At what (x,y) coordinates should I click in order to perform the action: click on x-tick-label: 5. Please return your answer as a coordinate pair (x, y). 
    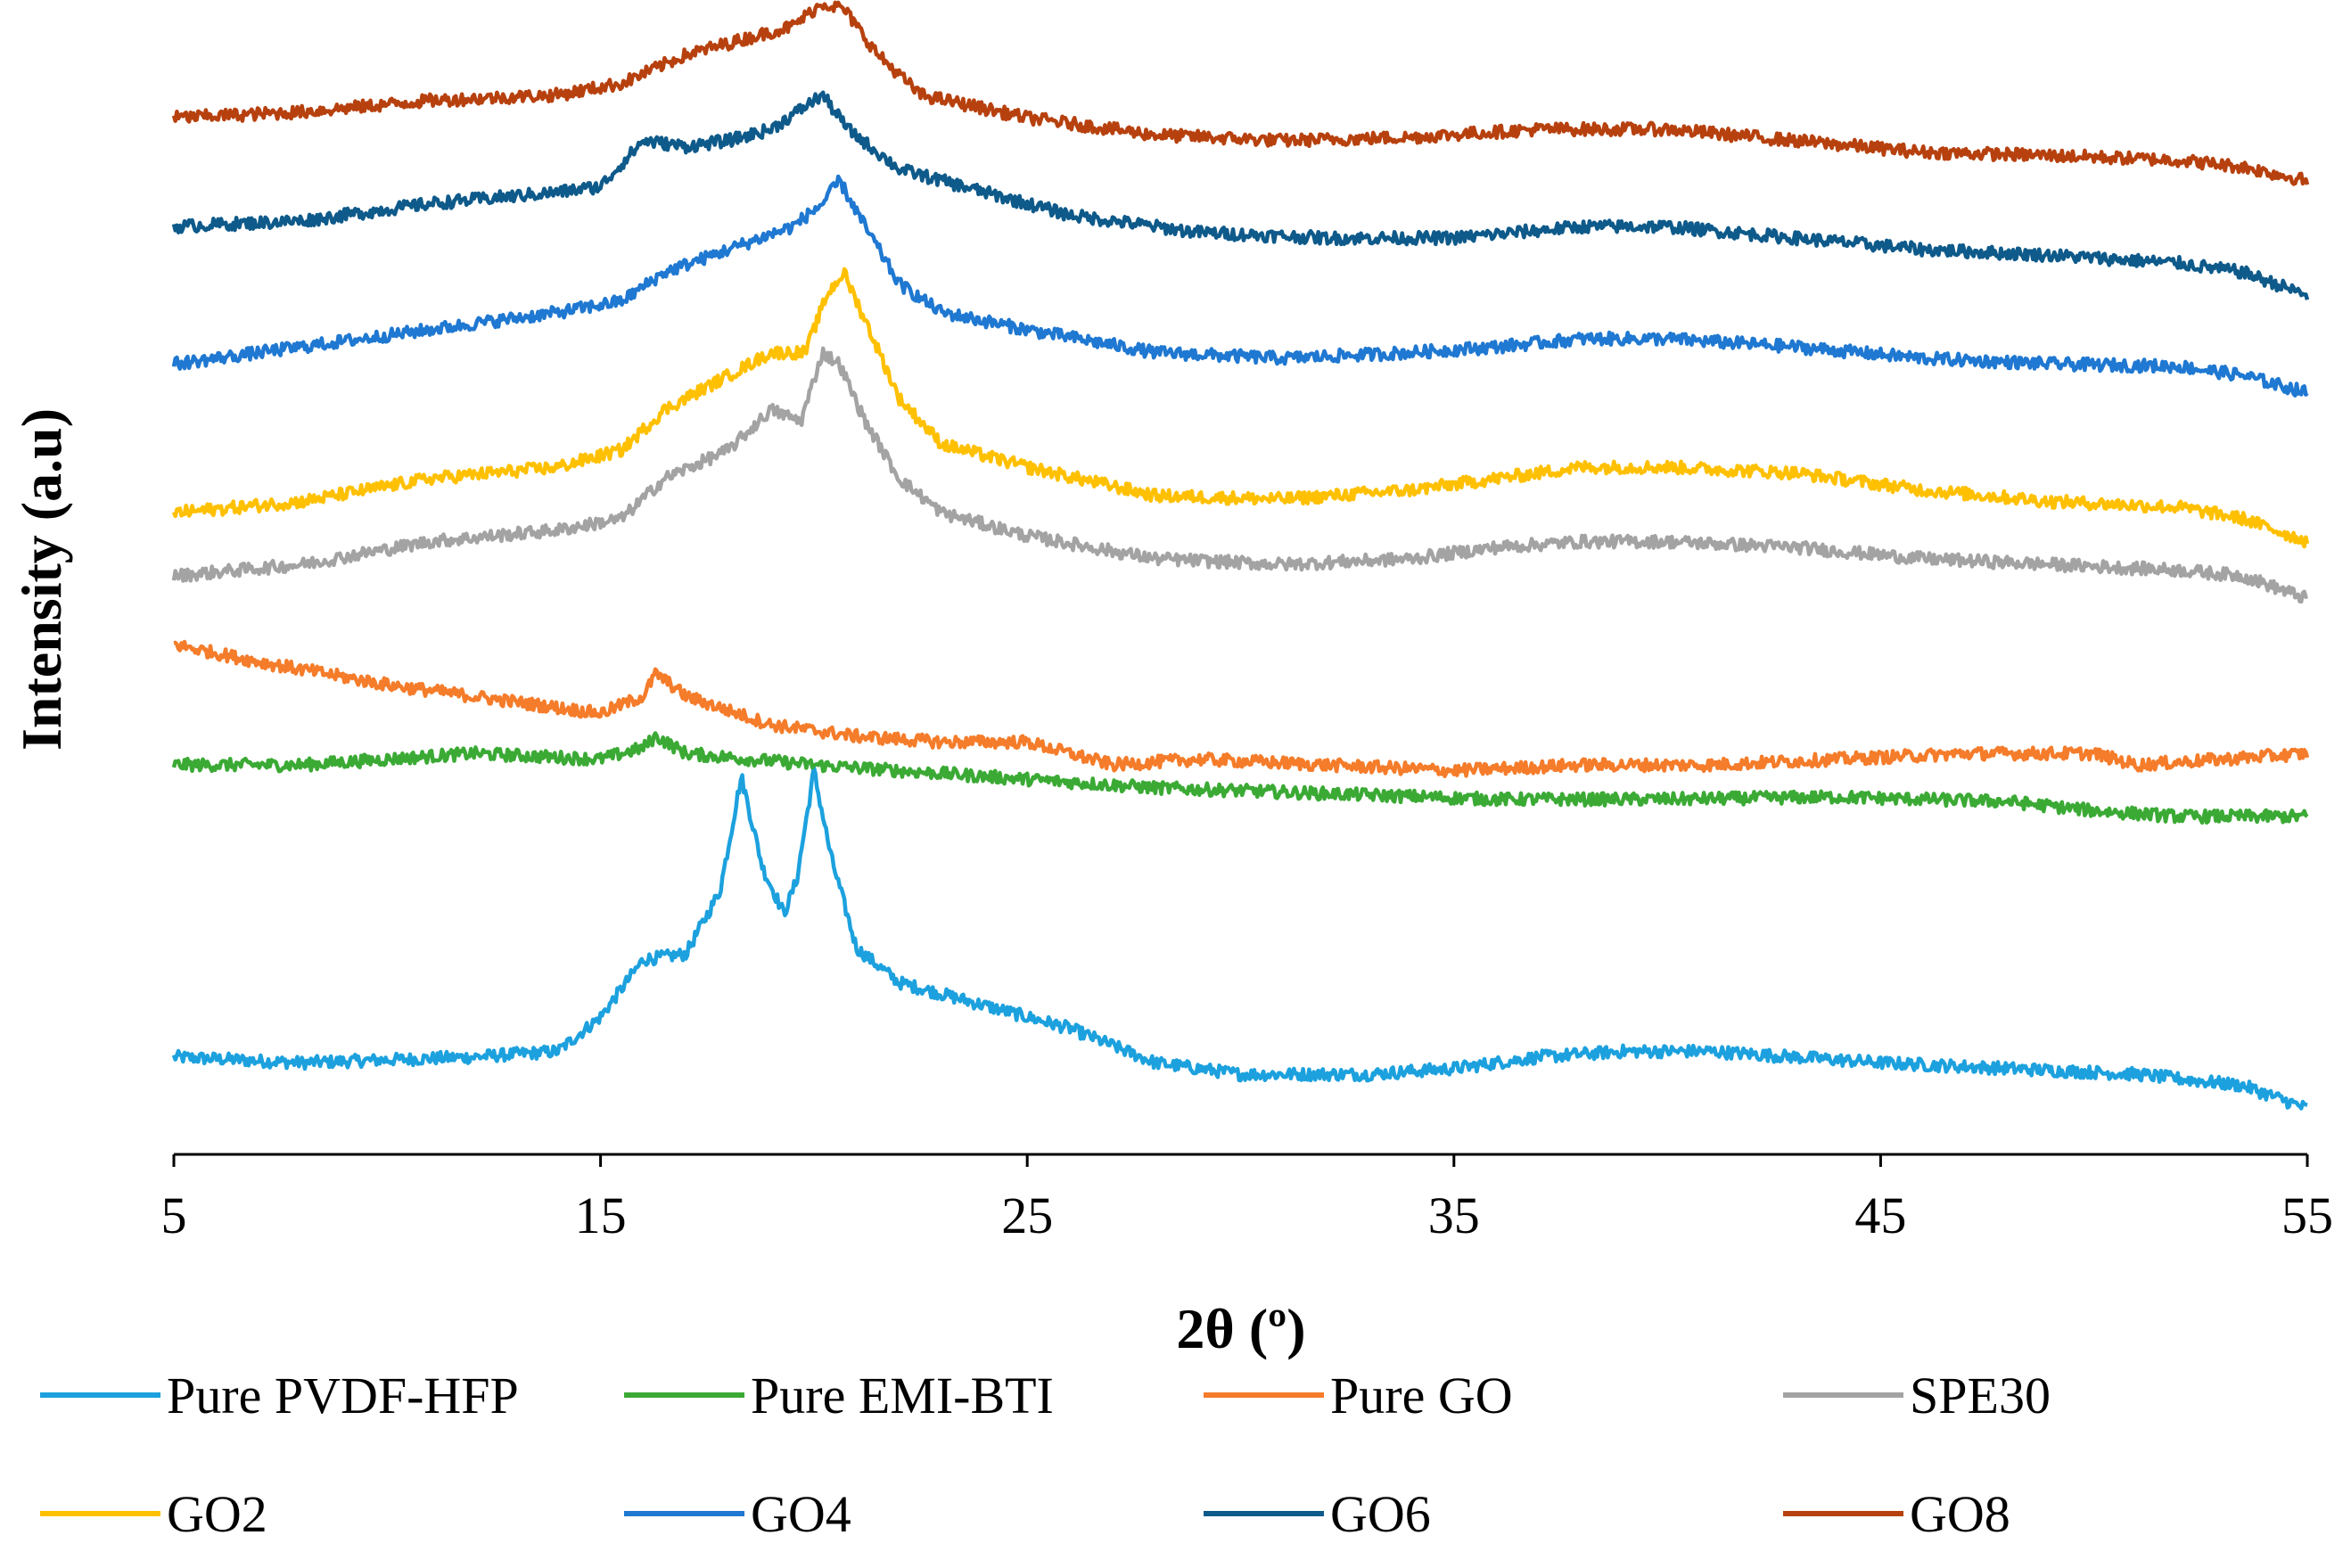
    Looking at the image, I should click on (174, 1215).